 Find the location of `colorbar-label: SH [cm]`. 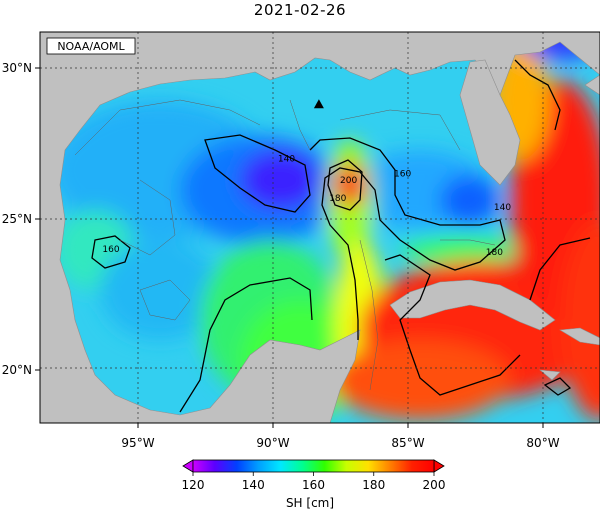

colorbar-label: SH [cm] is located at coordinates (310, 503).